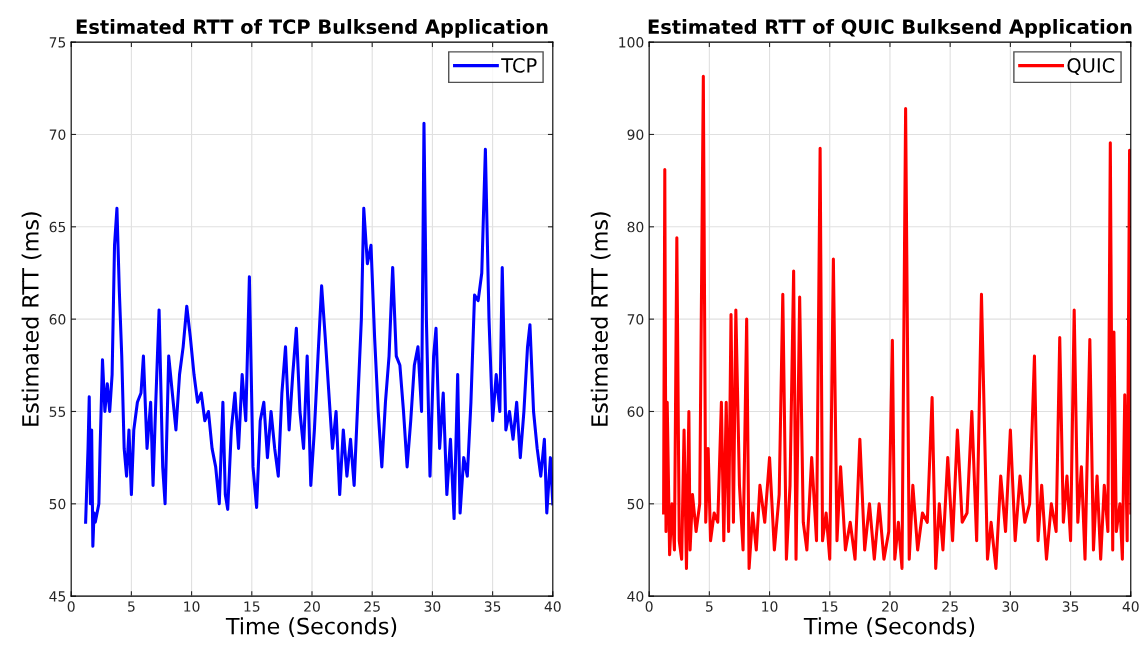 The width and height of the screenshot is (1148, 648). What do you see at coordinates (57, 42) in the screenshot?
I see `y-tick-label: 75` at bounding box center [57, 42].